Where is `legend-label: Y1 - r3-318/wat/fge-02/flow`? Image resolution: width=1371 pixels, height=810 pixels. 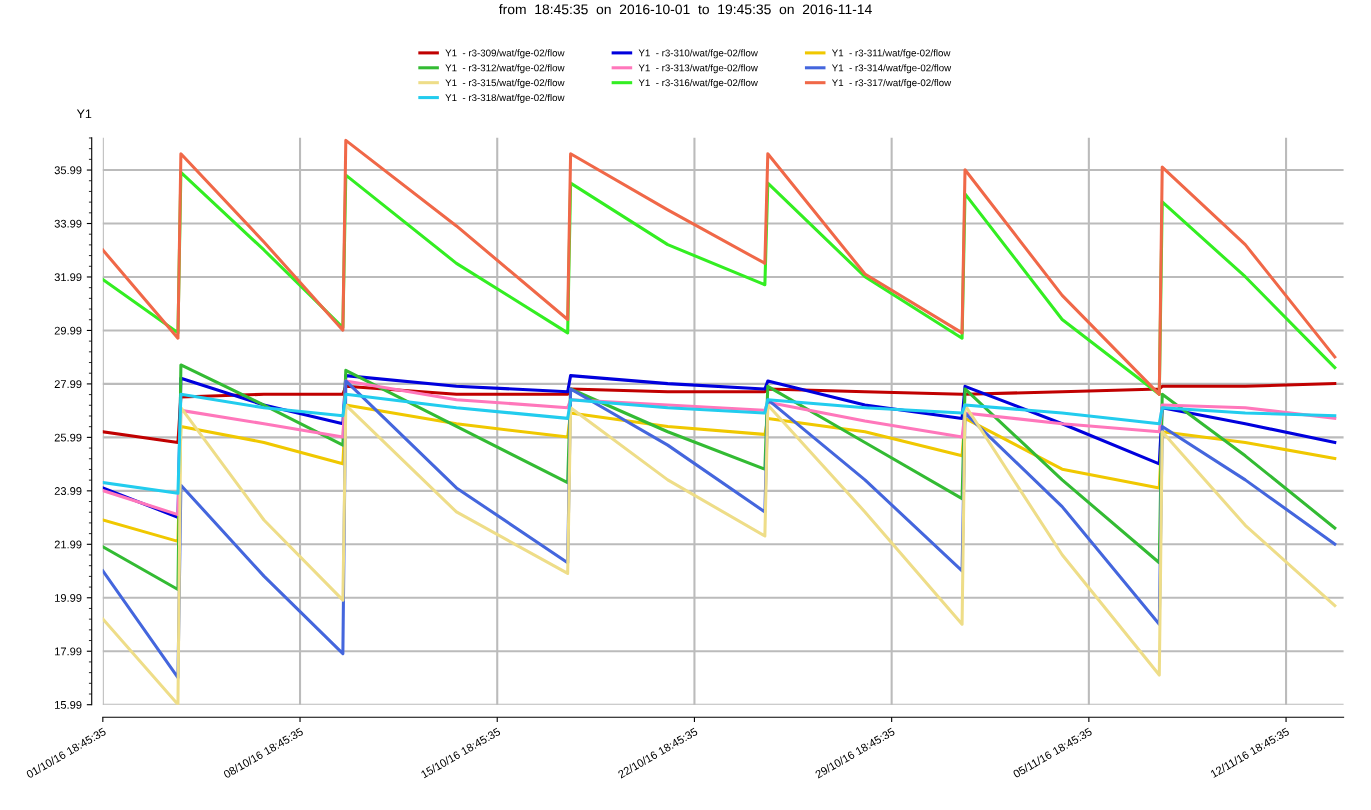 legend-label: Y1 - r3-318/wat/fge-02/flow is located at coordinates (505, 98).